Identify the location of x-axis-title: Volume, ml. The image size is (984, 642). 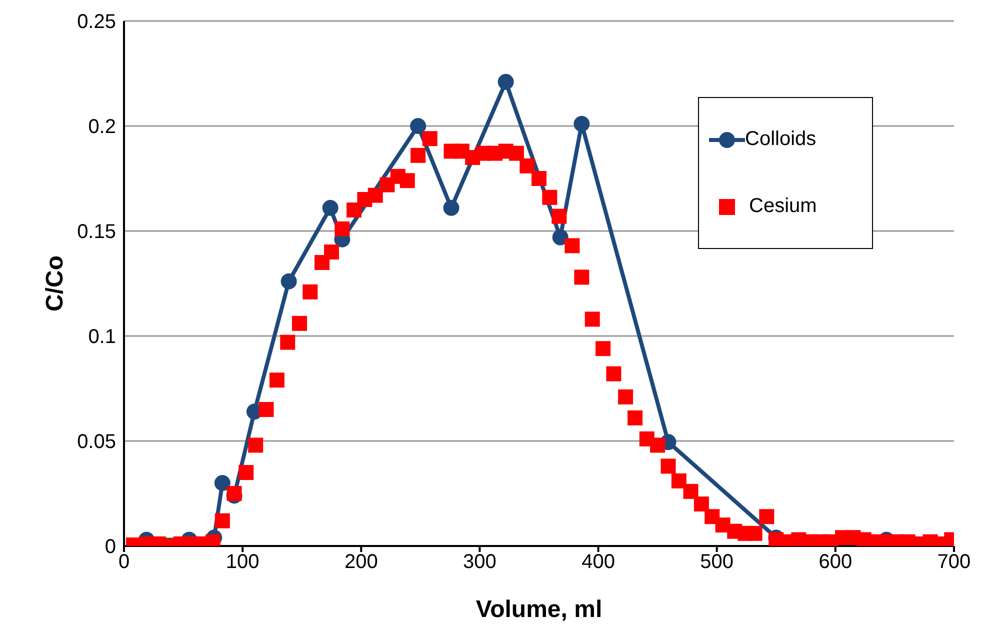
(539, 610).